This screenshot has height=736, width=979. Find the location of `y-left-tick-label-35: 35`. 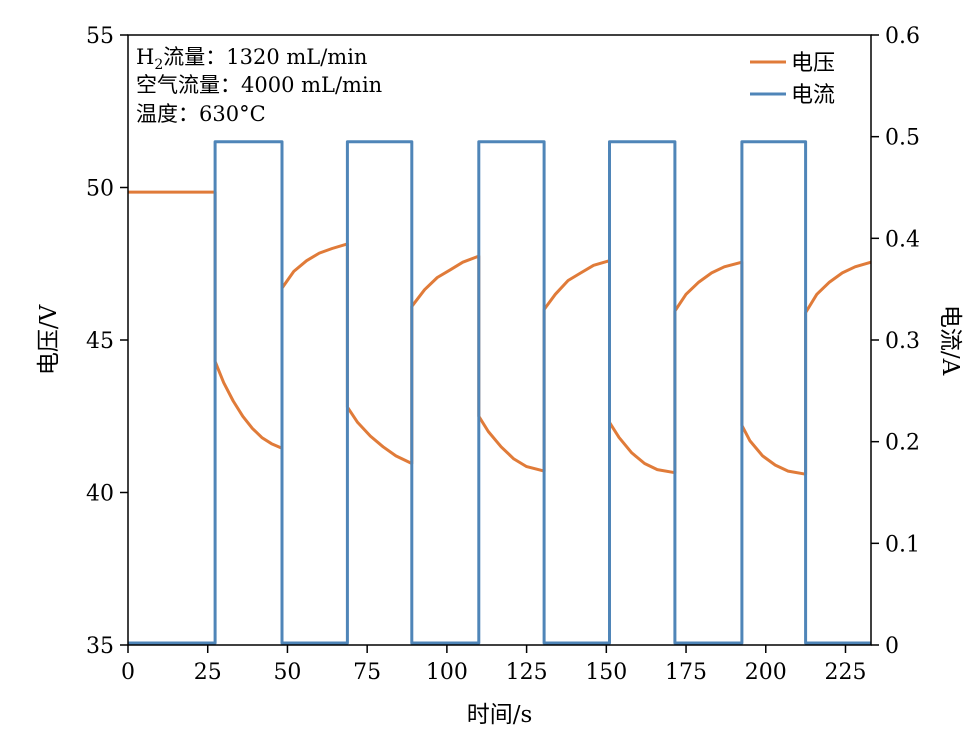

y-left-tick-label-35: 35 is located at coordinates (100, 646).